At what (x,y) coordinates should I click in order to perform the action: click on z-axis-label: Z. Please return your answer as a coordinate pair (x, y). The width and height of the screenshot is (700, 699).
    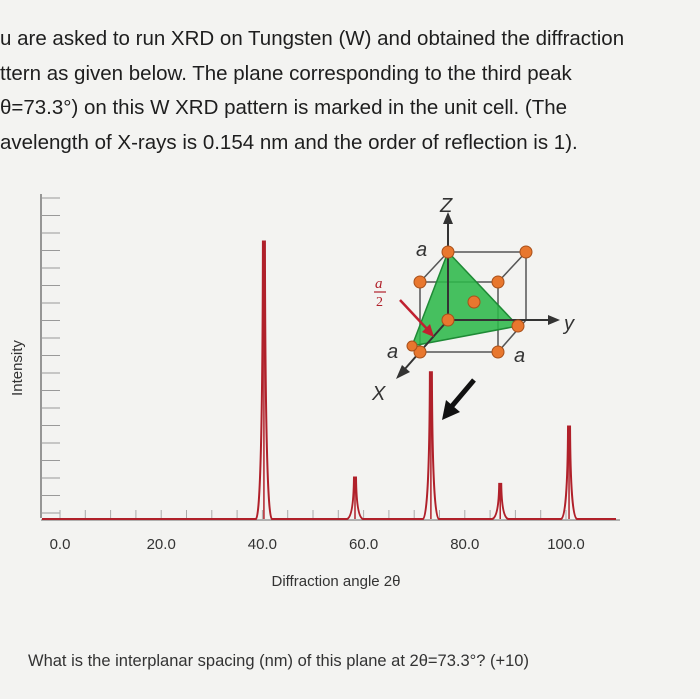
    Looking at the image, I should click on (446, 206).